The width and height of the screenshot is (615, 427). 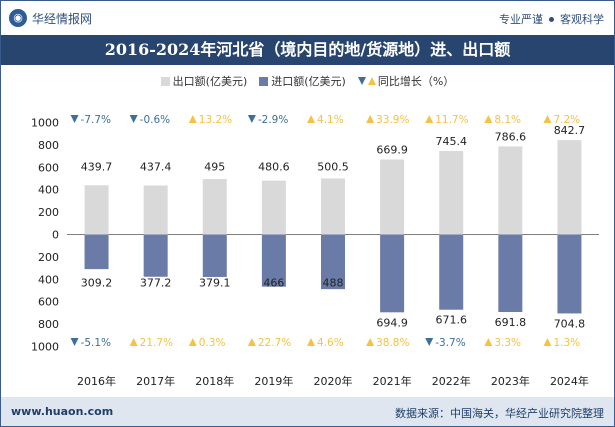 I want to click on export-value-label: 745.4, so click(x=451, y=141).